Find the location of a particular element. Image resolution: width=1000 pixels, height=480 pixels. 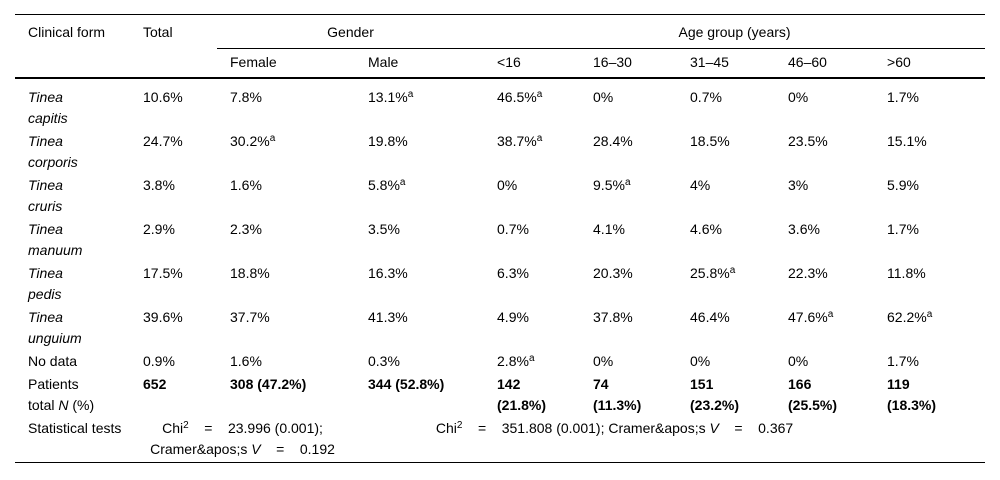

col-header-31-45: 31–45 is located at coordinates (709, 62).